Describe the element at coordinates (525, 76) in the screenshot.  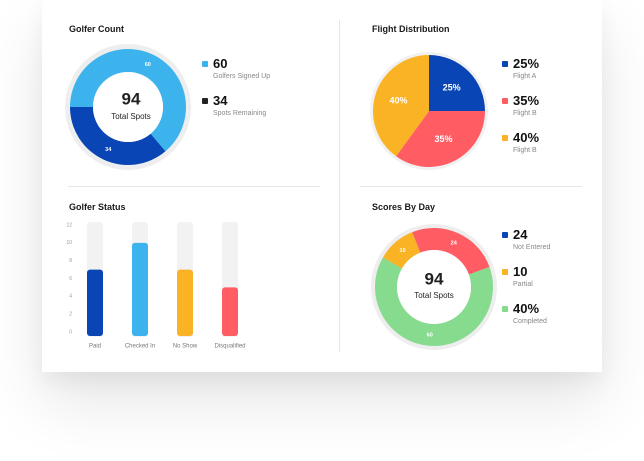
I see `legend-label: Flight A` at that location.